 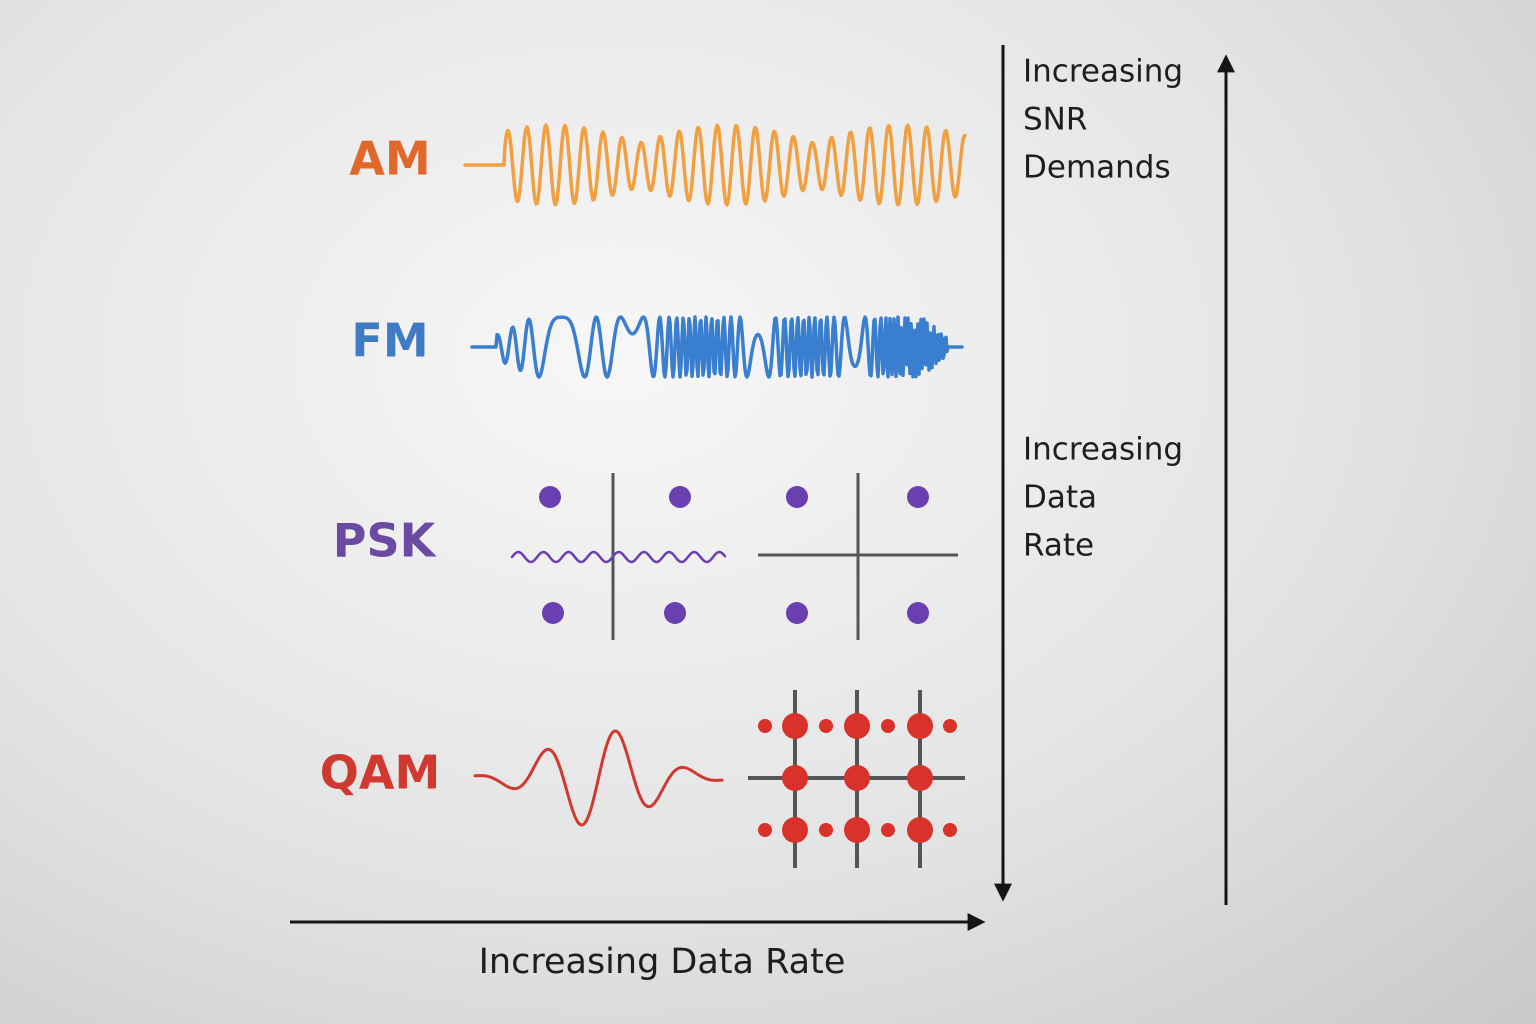 I want to click on annotation: Demands, so click(x=1097, y=168).